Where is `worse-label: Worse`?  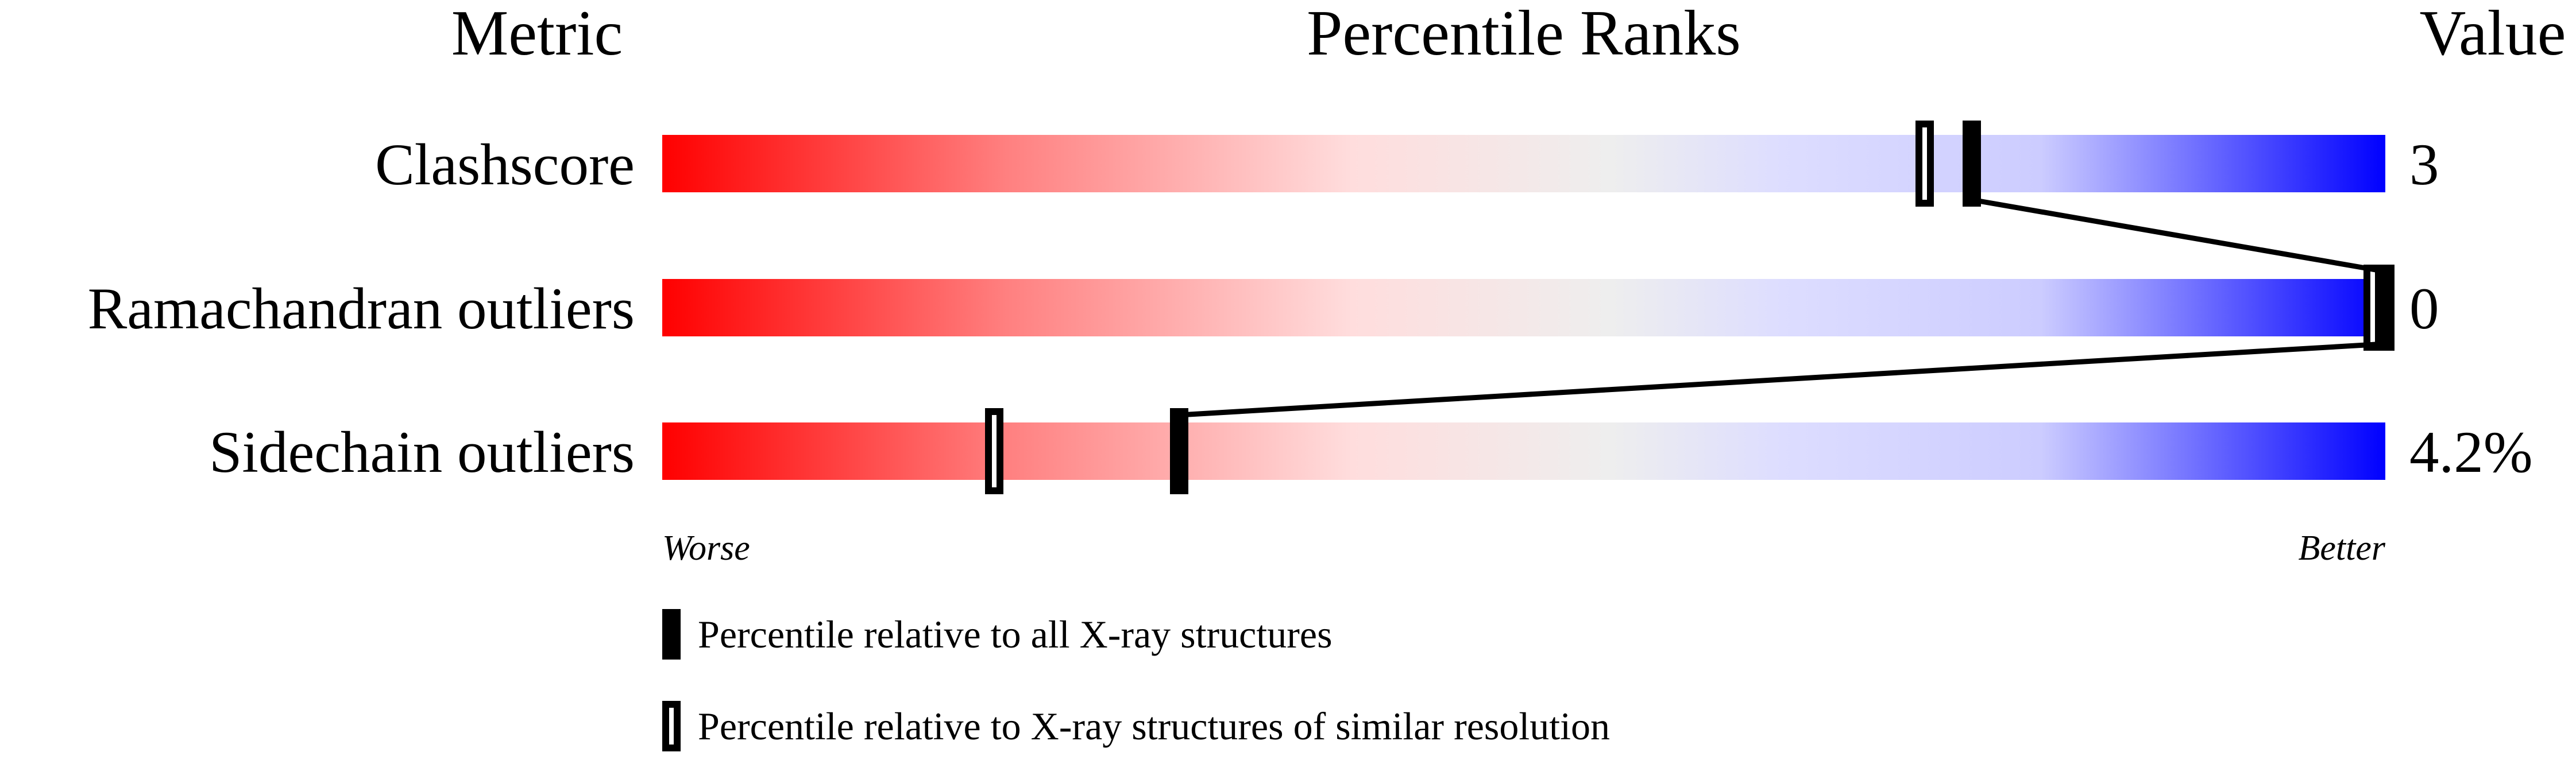 worse-label: Worse is located at coordinates (706, 548).